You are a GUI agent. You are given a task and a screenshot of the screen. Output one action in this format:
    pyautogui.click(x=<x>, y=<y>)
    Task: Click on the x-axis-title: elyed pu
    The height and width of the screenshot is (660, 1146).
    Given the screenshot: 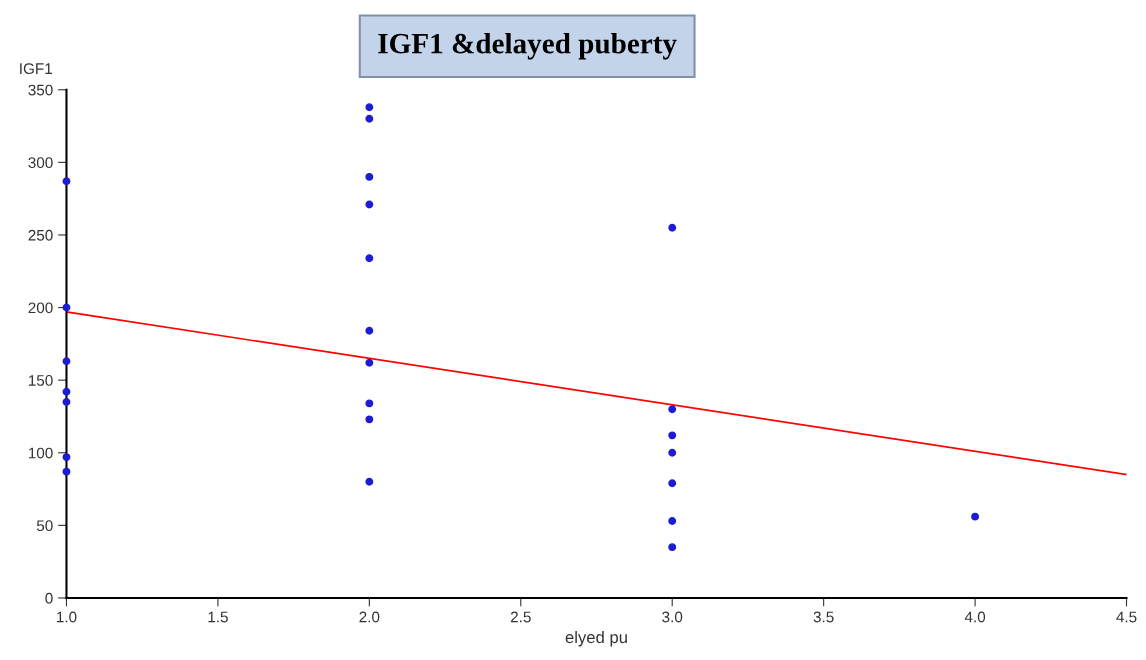 What is the action you would take?
    pyautogui.click(x=596, y=638)
    